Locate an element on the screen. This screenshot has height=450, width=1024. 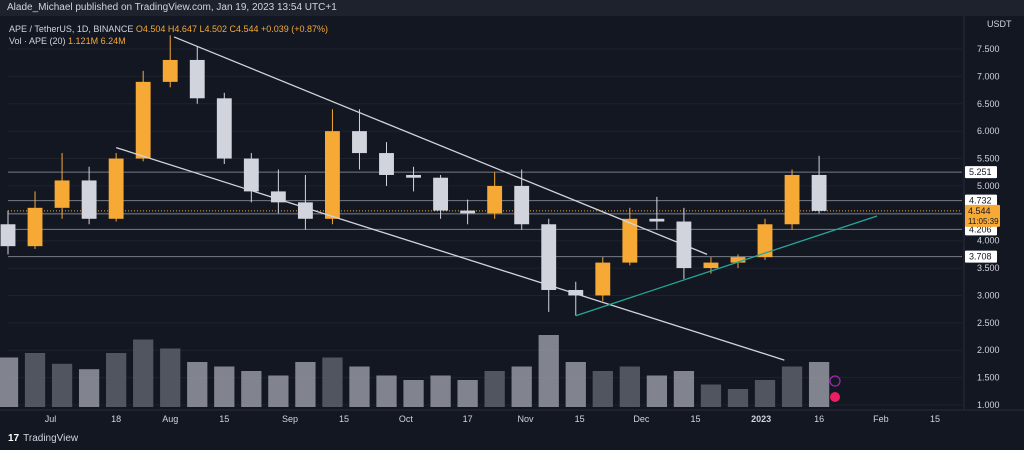
price-axis-tick: 2.500 is located at coordinates (988, 323).